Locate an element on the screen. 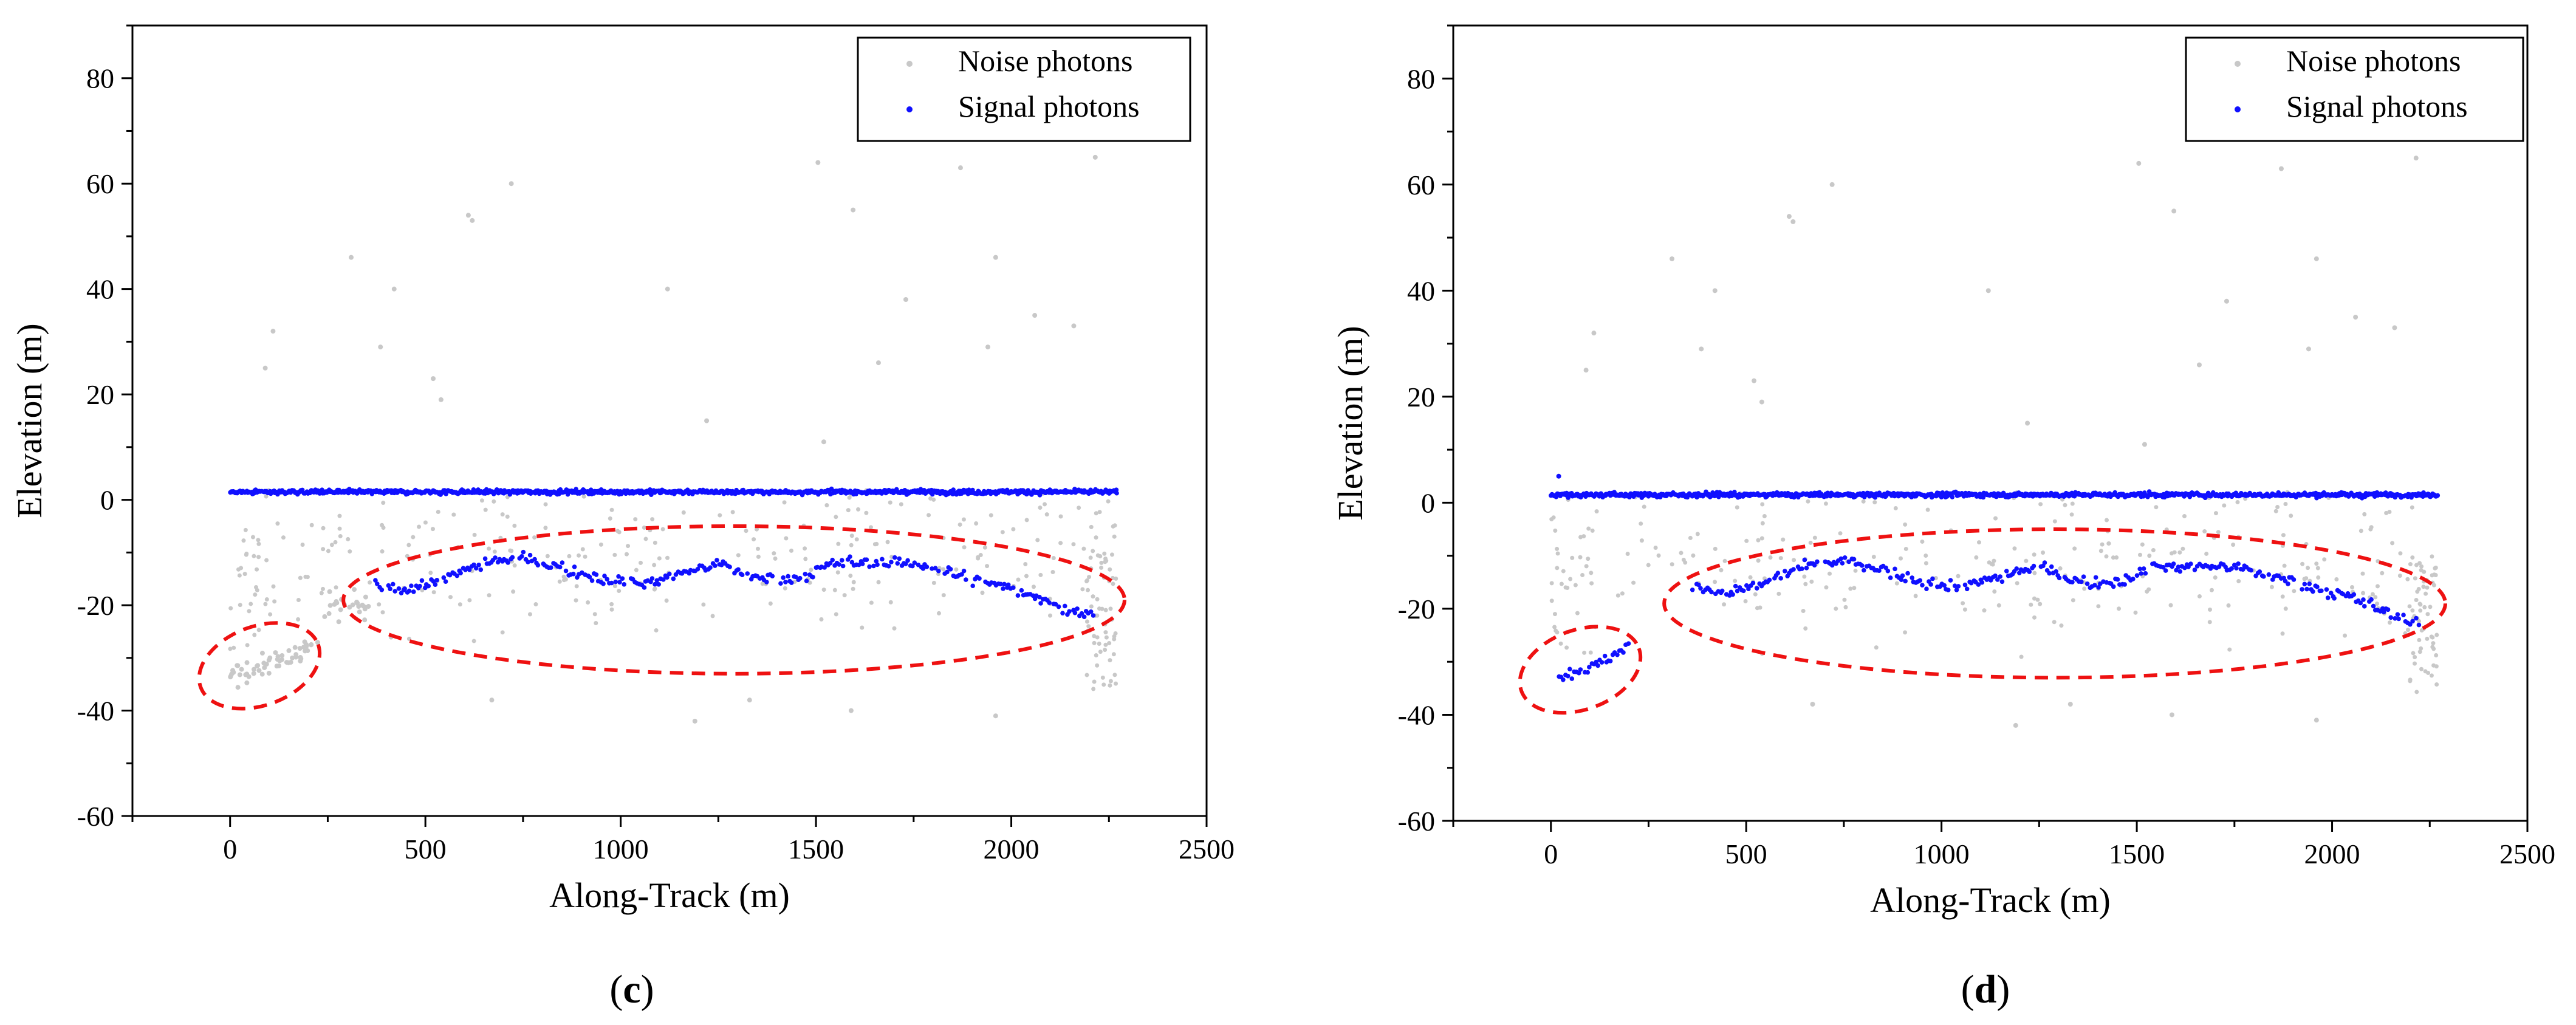  y-tick-label: 80 is located at coordinates (100, 78).